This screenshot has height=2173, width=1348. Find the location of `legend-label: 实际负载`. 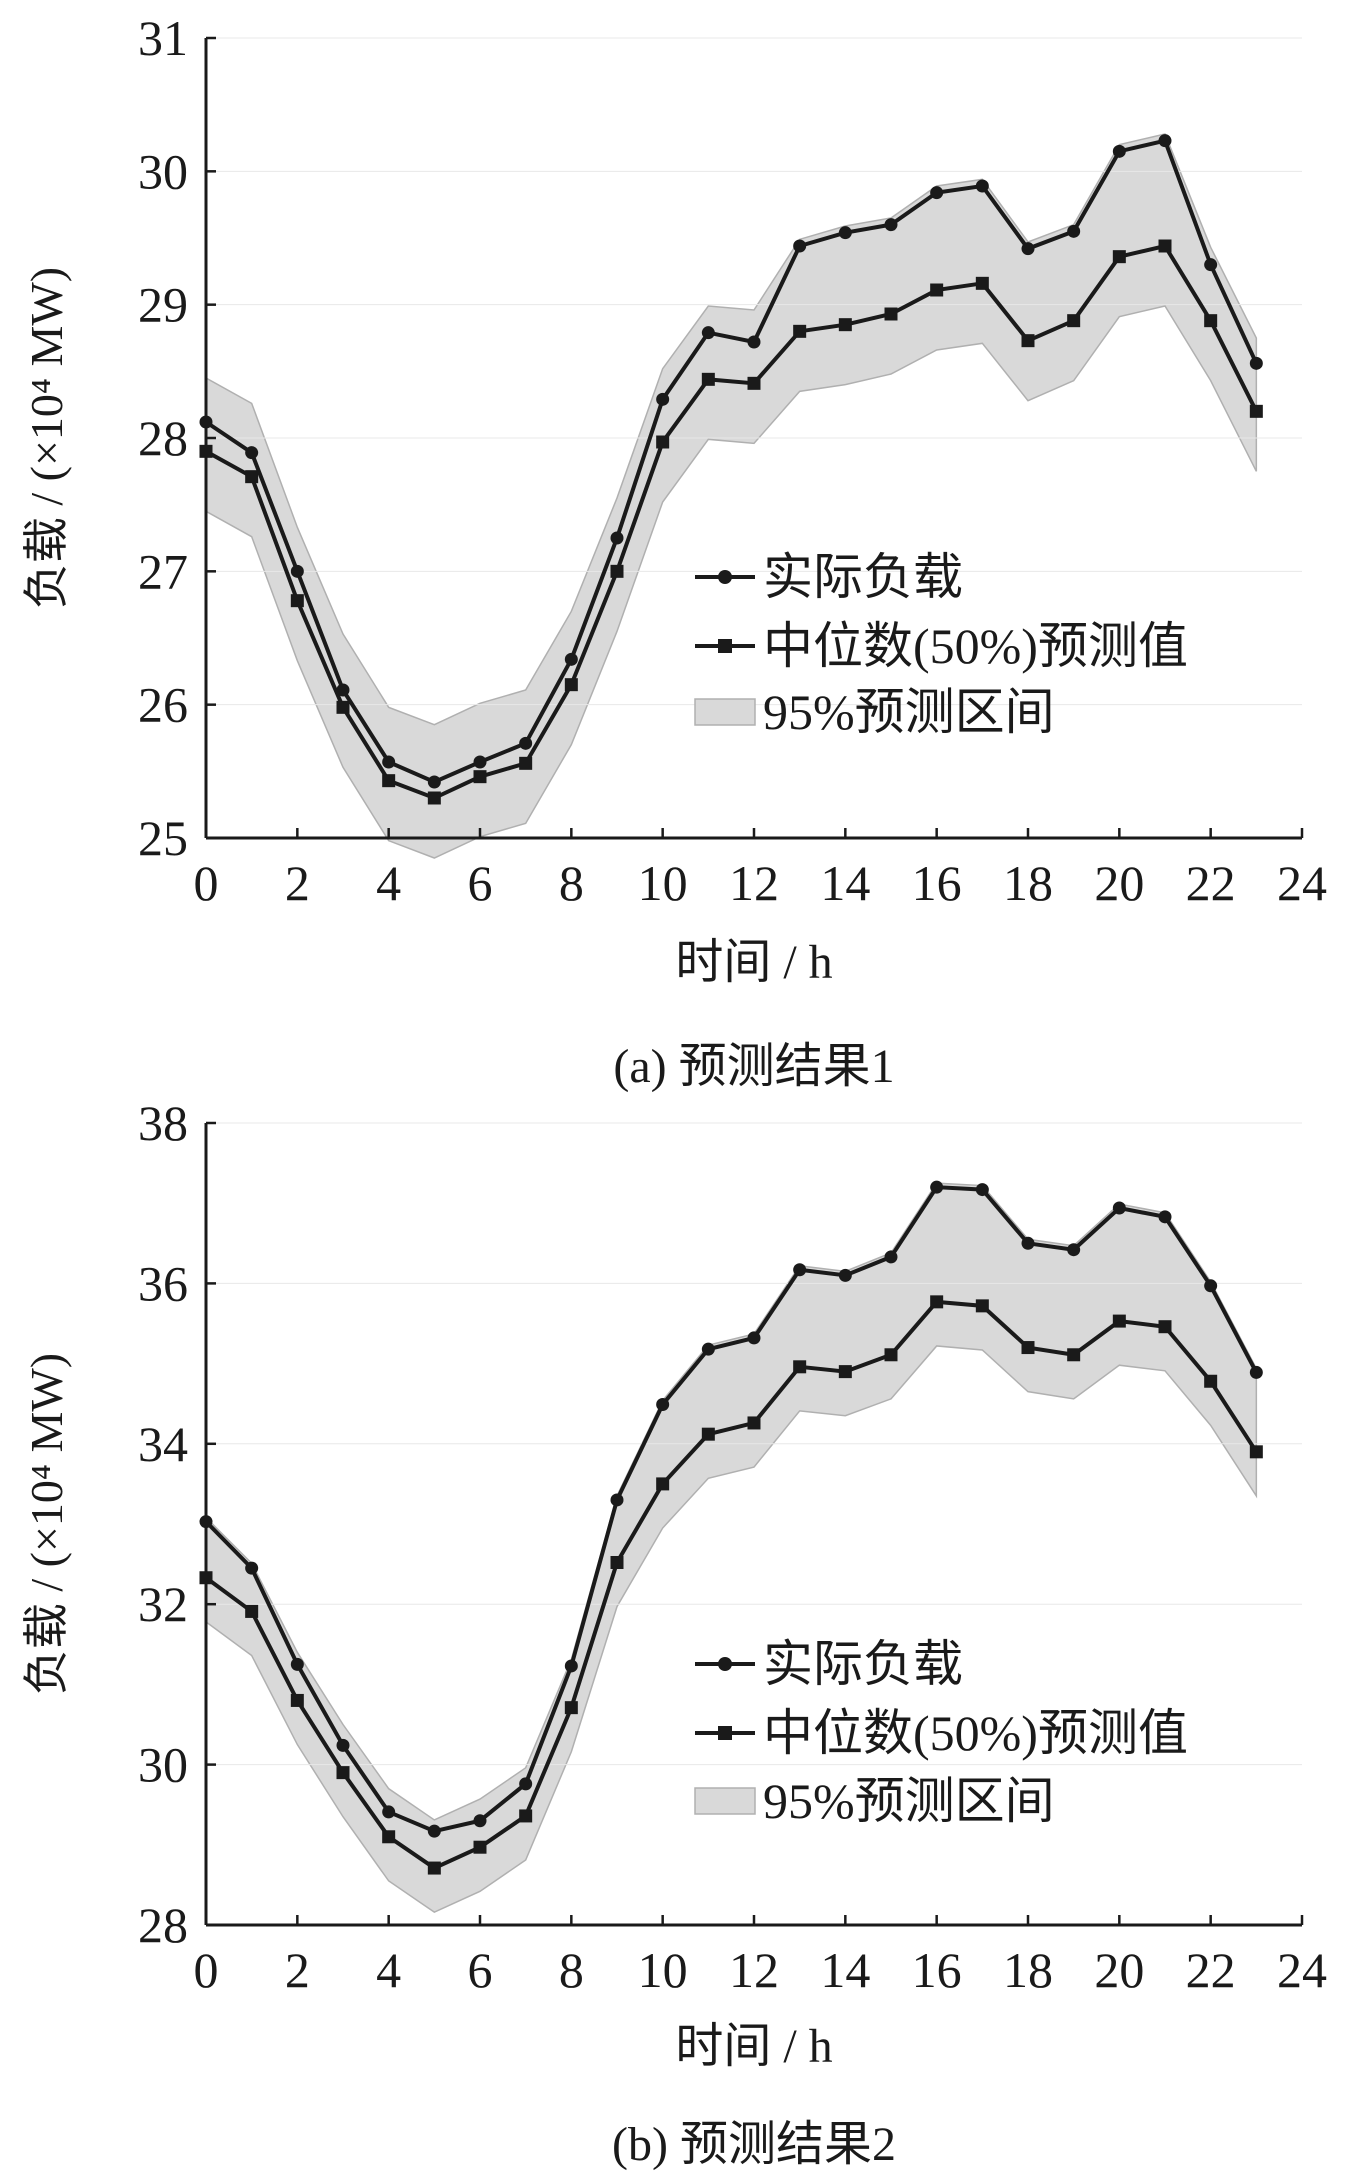

legend-label: 实际负载 is located at coordinates (863, 577).